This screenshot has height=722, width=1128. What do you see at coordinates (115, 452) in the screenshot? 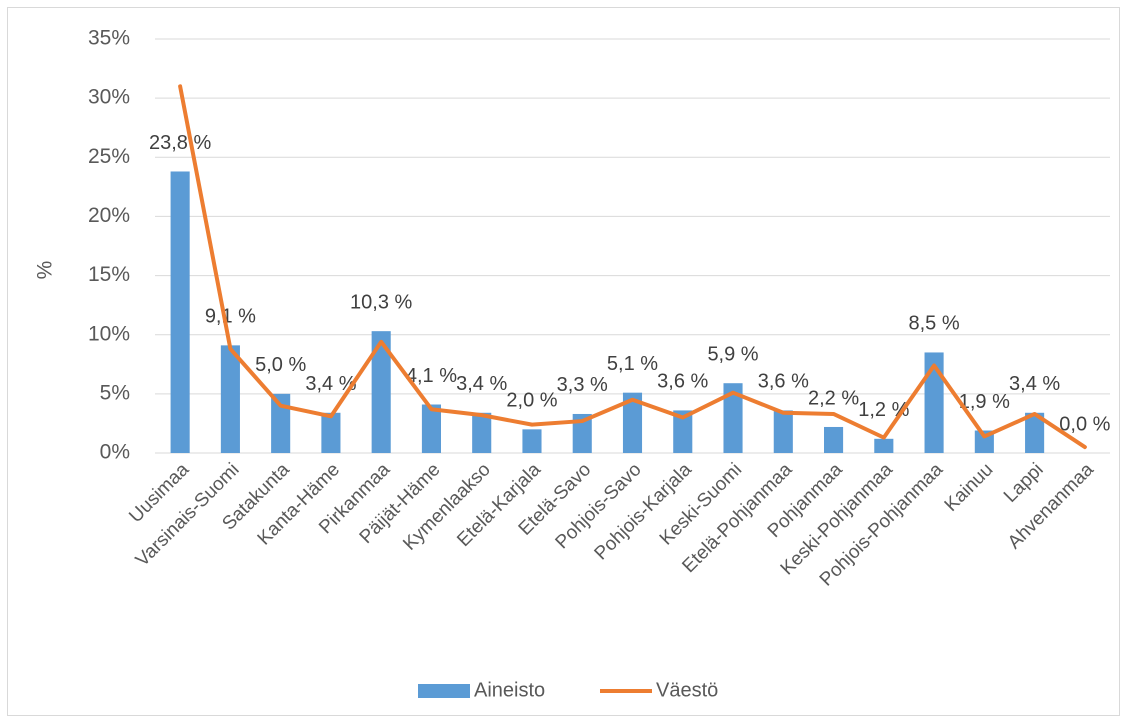
I see `y-tick-label: 0%` at bounding box center [115, 452].